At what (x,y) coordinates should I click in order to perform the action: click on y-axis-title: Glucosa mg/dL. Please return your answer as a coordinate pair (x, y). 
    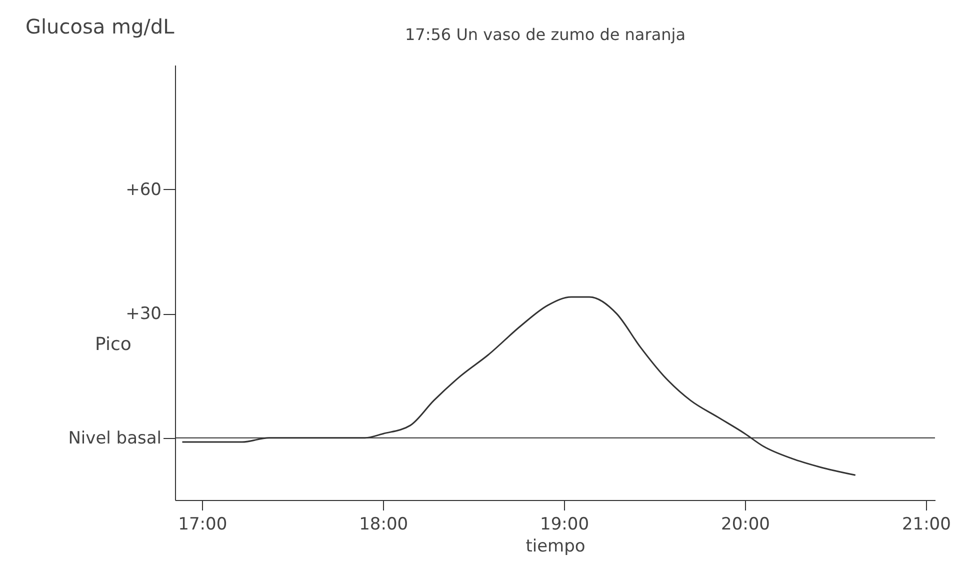
    Looking at the image, I should click on (101, 26).